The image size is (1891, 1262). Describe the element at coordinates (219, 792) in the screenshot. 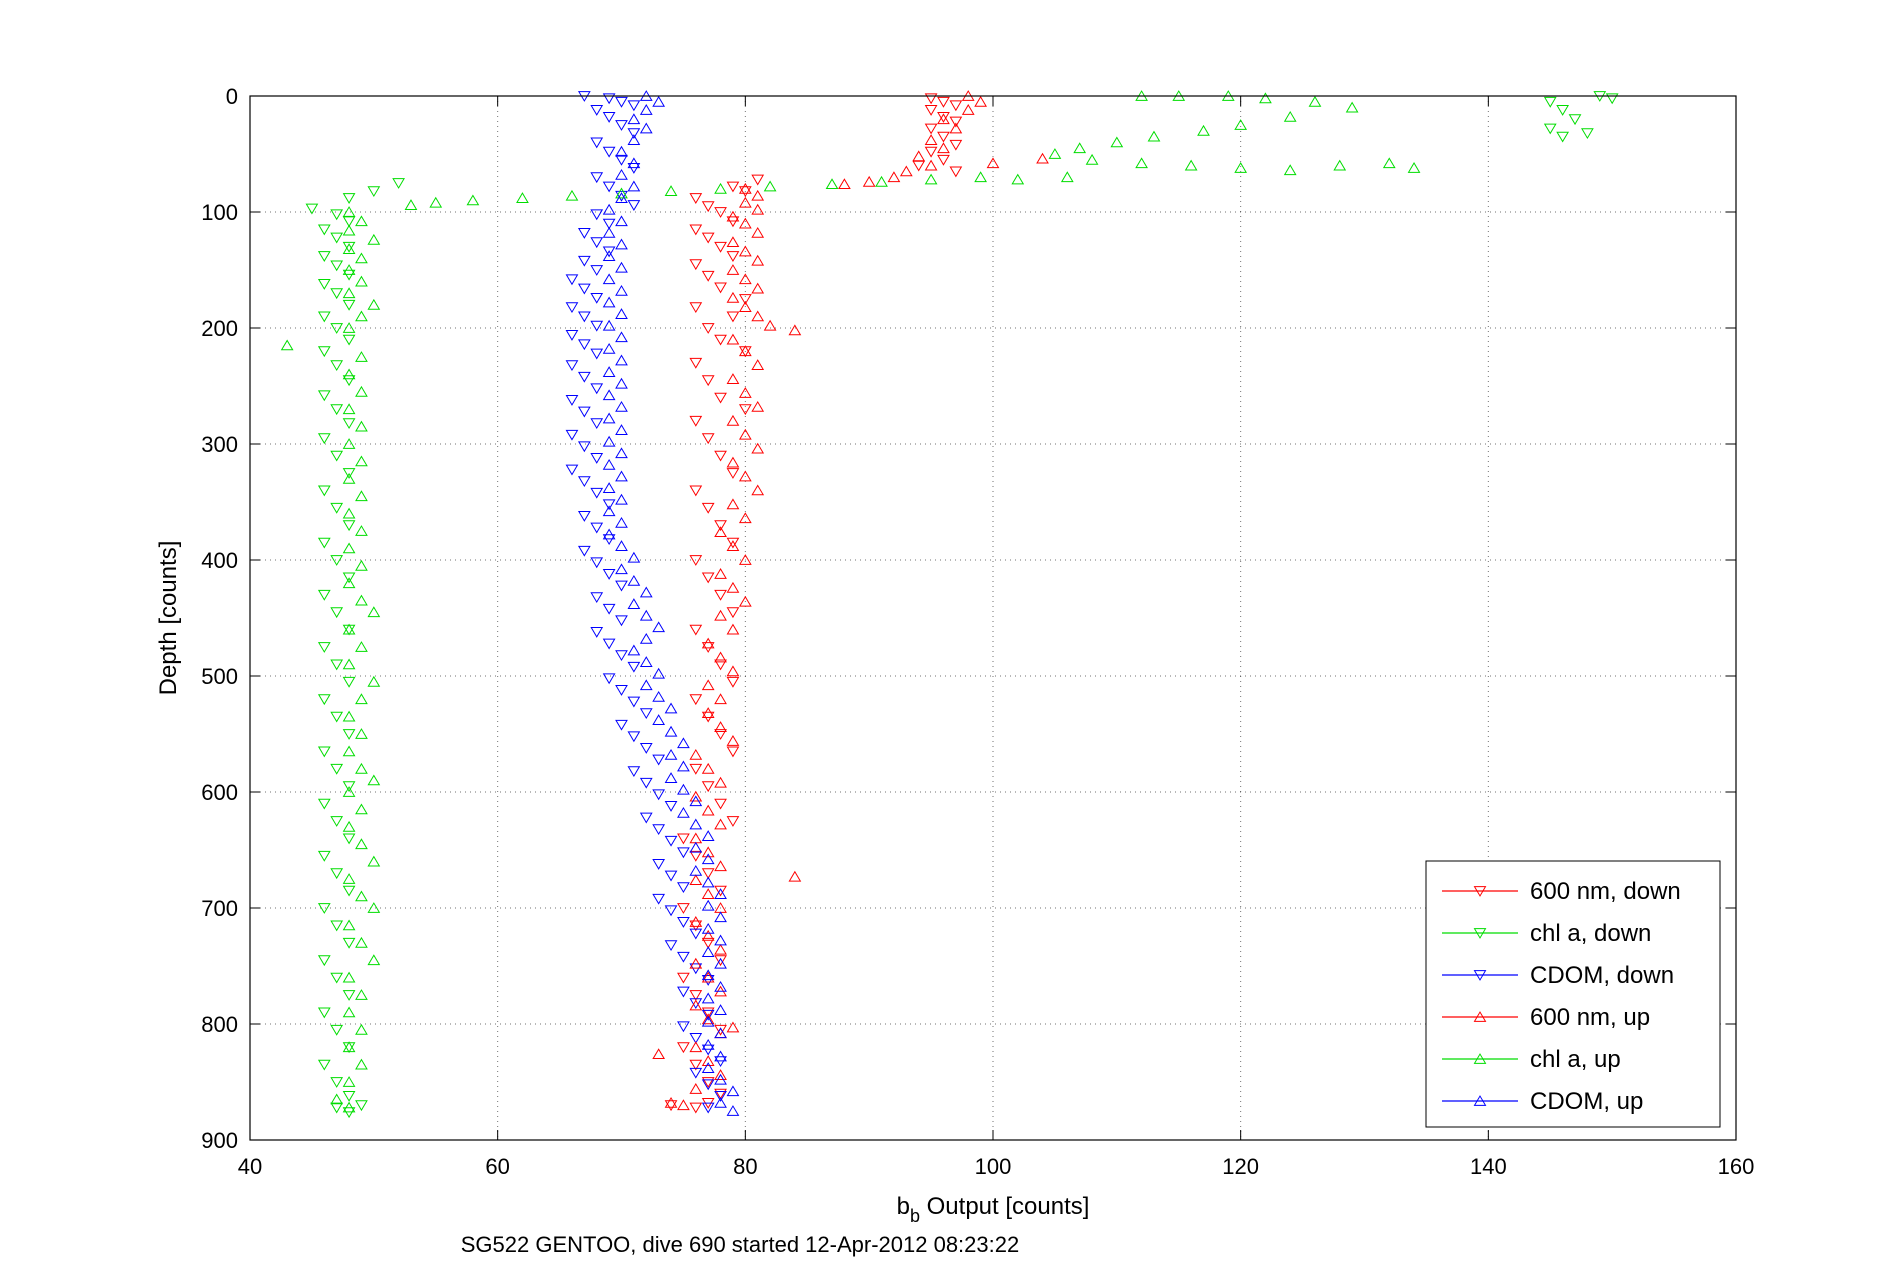

I see `y-tick-label: 600` at that location.